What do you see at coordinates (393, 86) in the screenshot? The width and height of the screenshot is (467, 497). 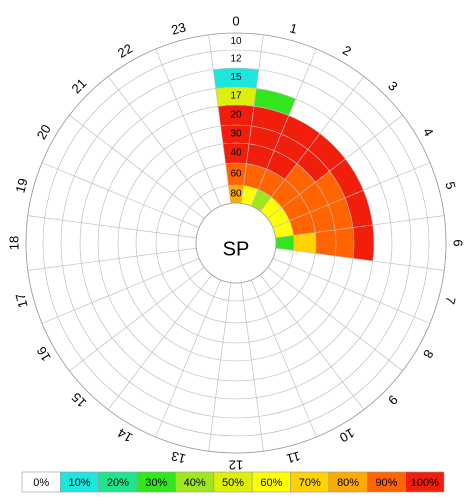 I see `hour-label: 3` at bounding box center [393, 86].